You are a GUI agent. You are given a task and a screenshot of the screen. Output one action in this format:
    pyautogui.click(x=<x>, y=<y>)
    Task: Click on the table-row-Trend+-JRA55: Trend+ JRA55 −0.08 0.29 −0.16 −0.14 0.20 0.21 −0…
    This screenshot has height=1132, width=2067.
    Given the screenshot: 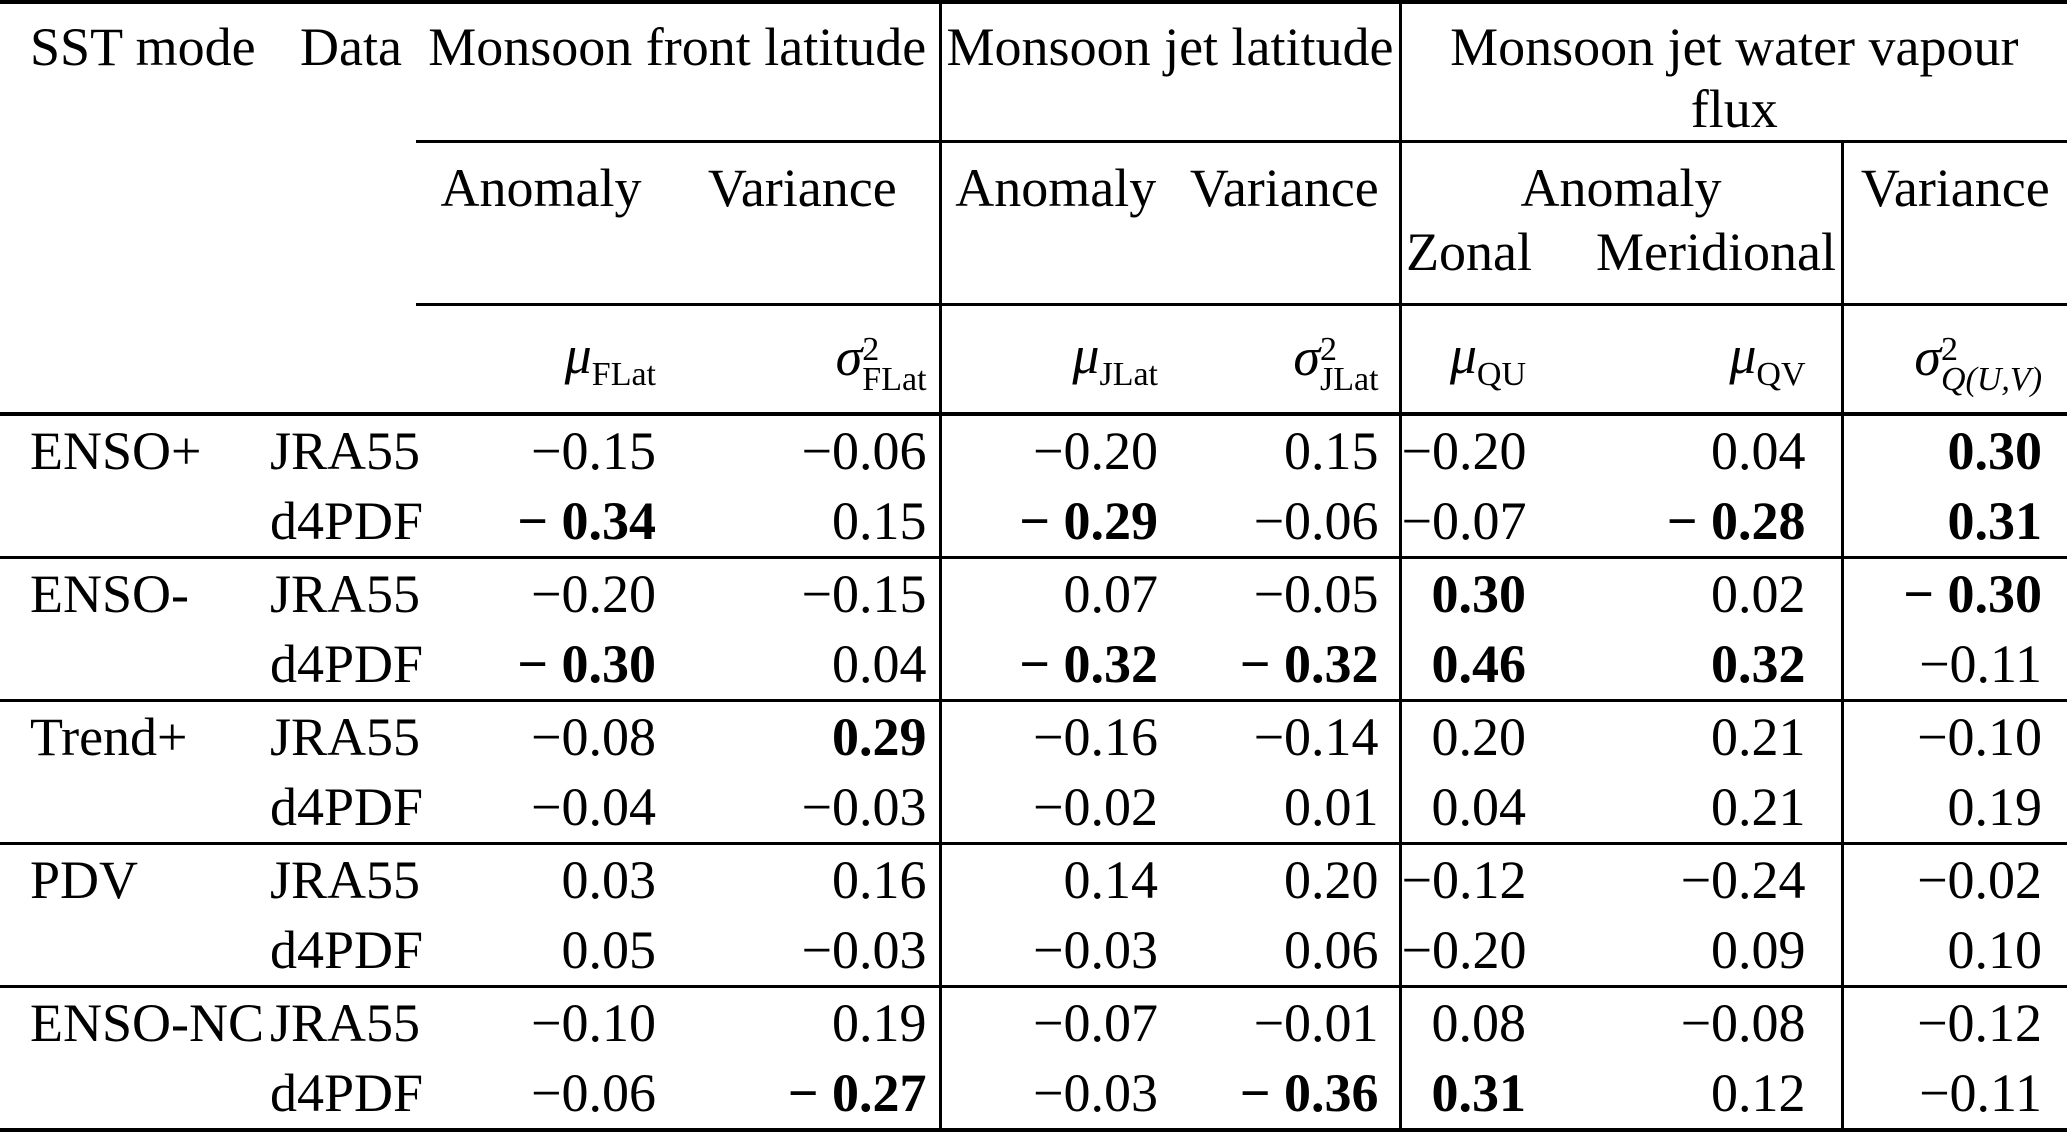 What is the action you would take?
    pyautogui.click(x=1033, y=735)
    